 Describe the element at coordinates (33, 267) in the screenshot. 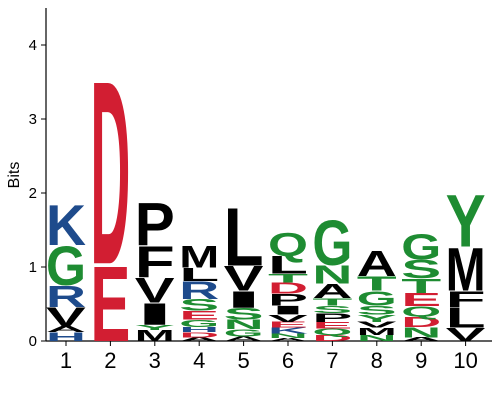

I see `y-tick-label: 1` at that location.